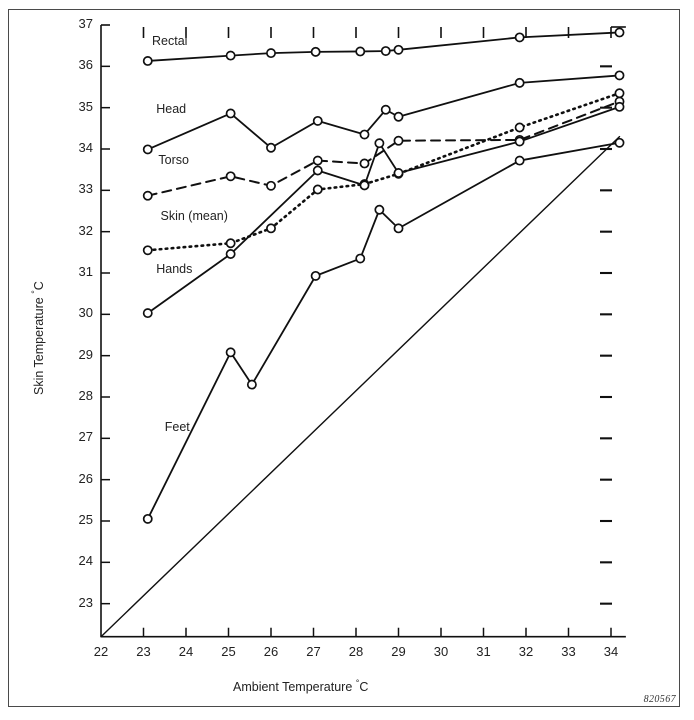 The width and height of the screenshot is (694, 720). What do you see at coordinates (85, 354) in the screenshot?
I see `y-tick-label: 29` at bounding box center [85, 354].